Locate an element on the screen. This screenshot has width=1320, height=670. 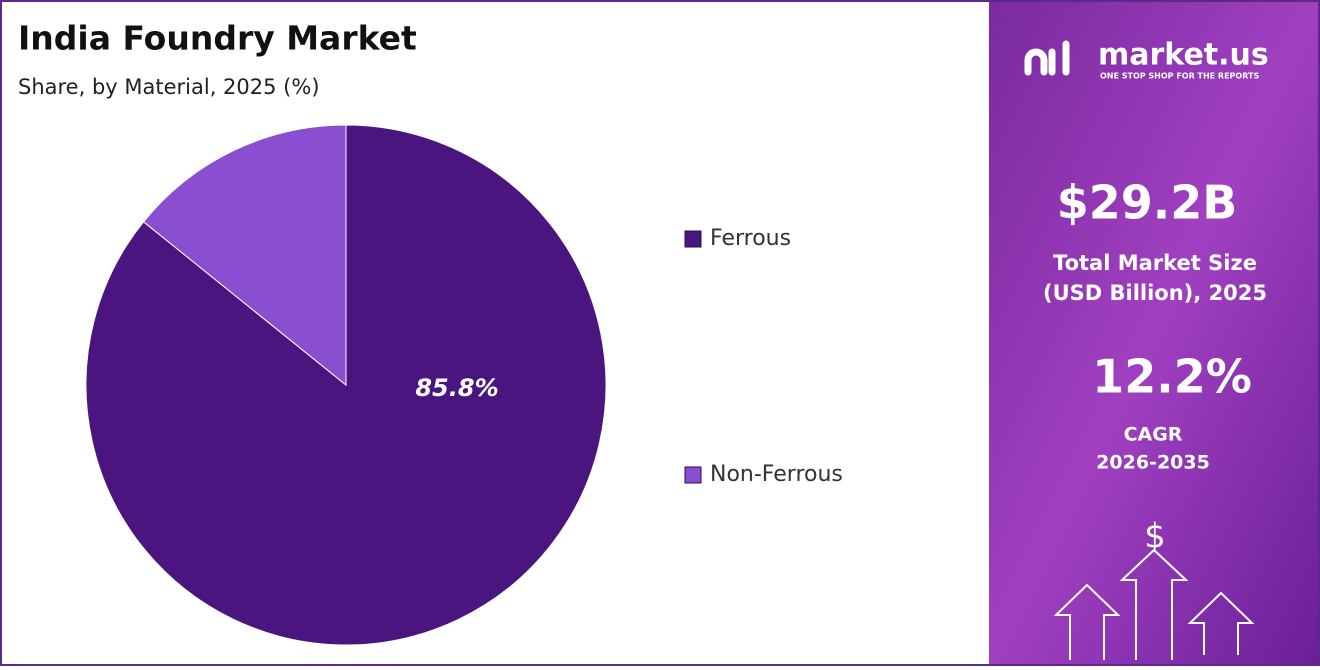
market-size: $29.2B is located at coordinates (1147, 203).